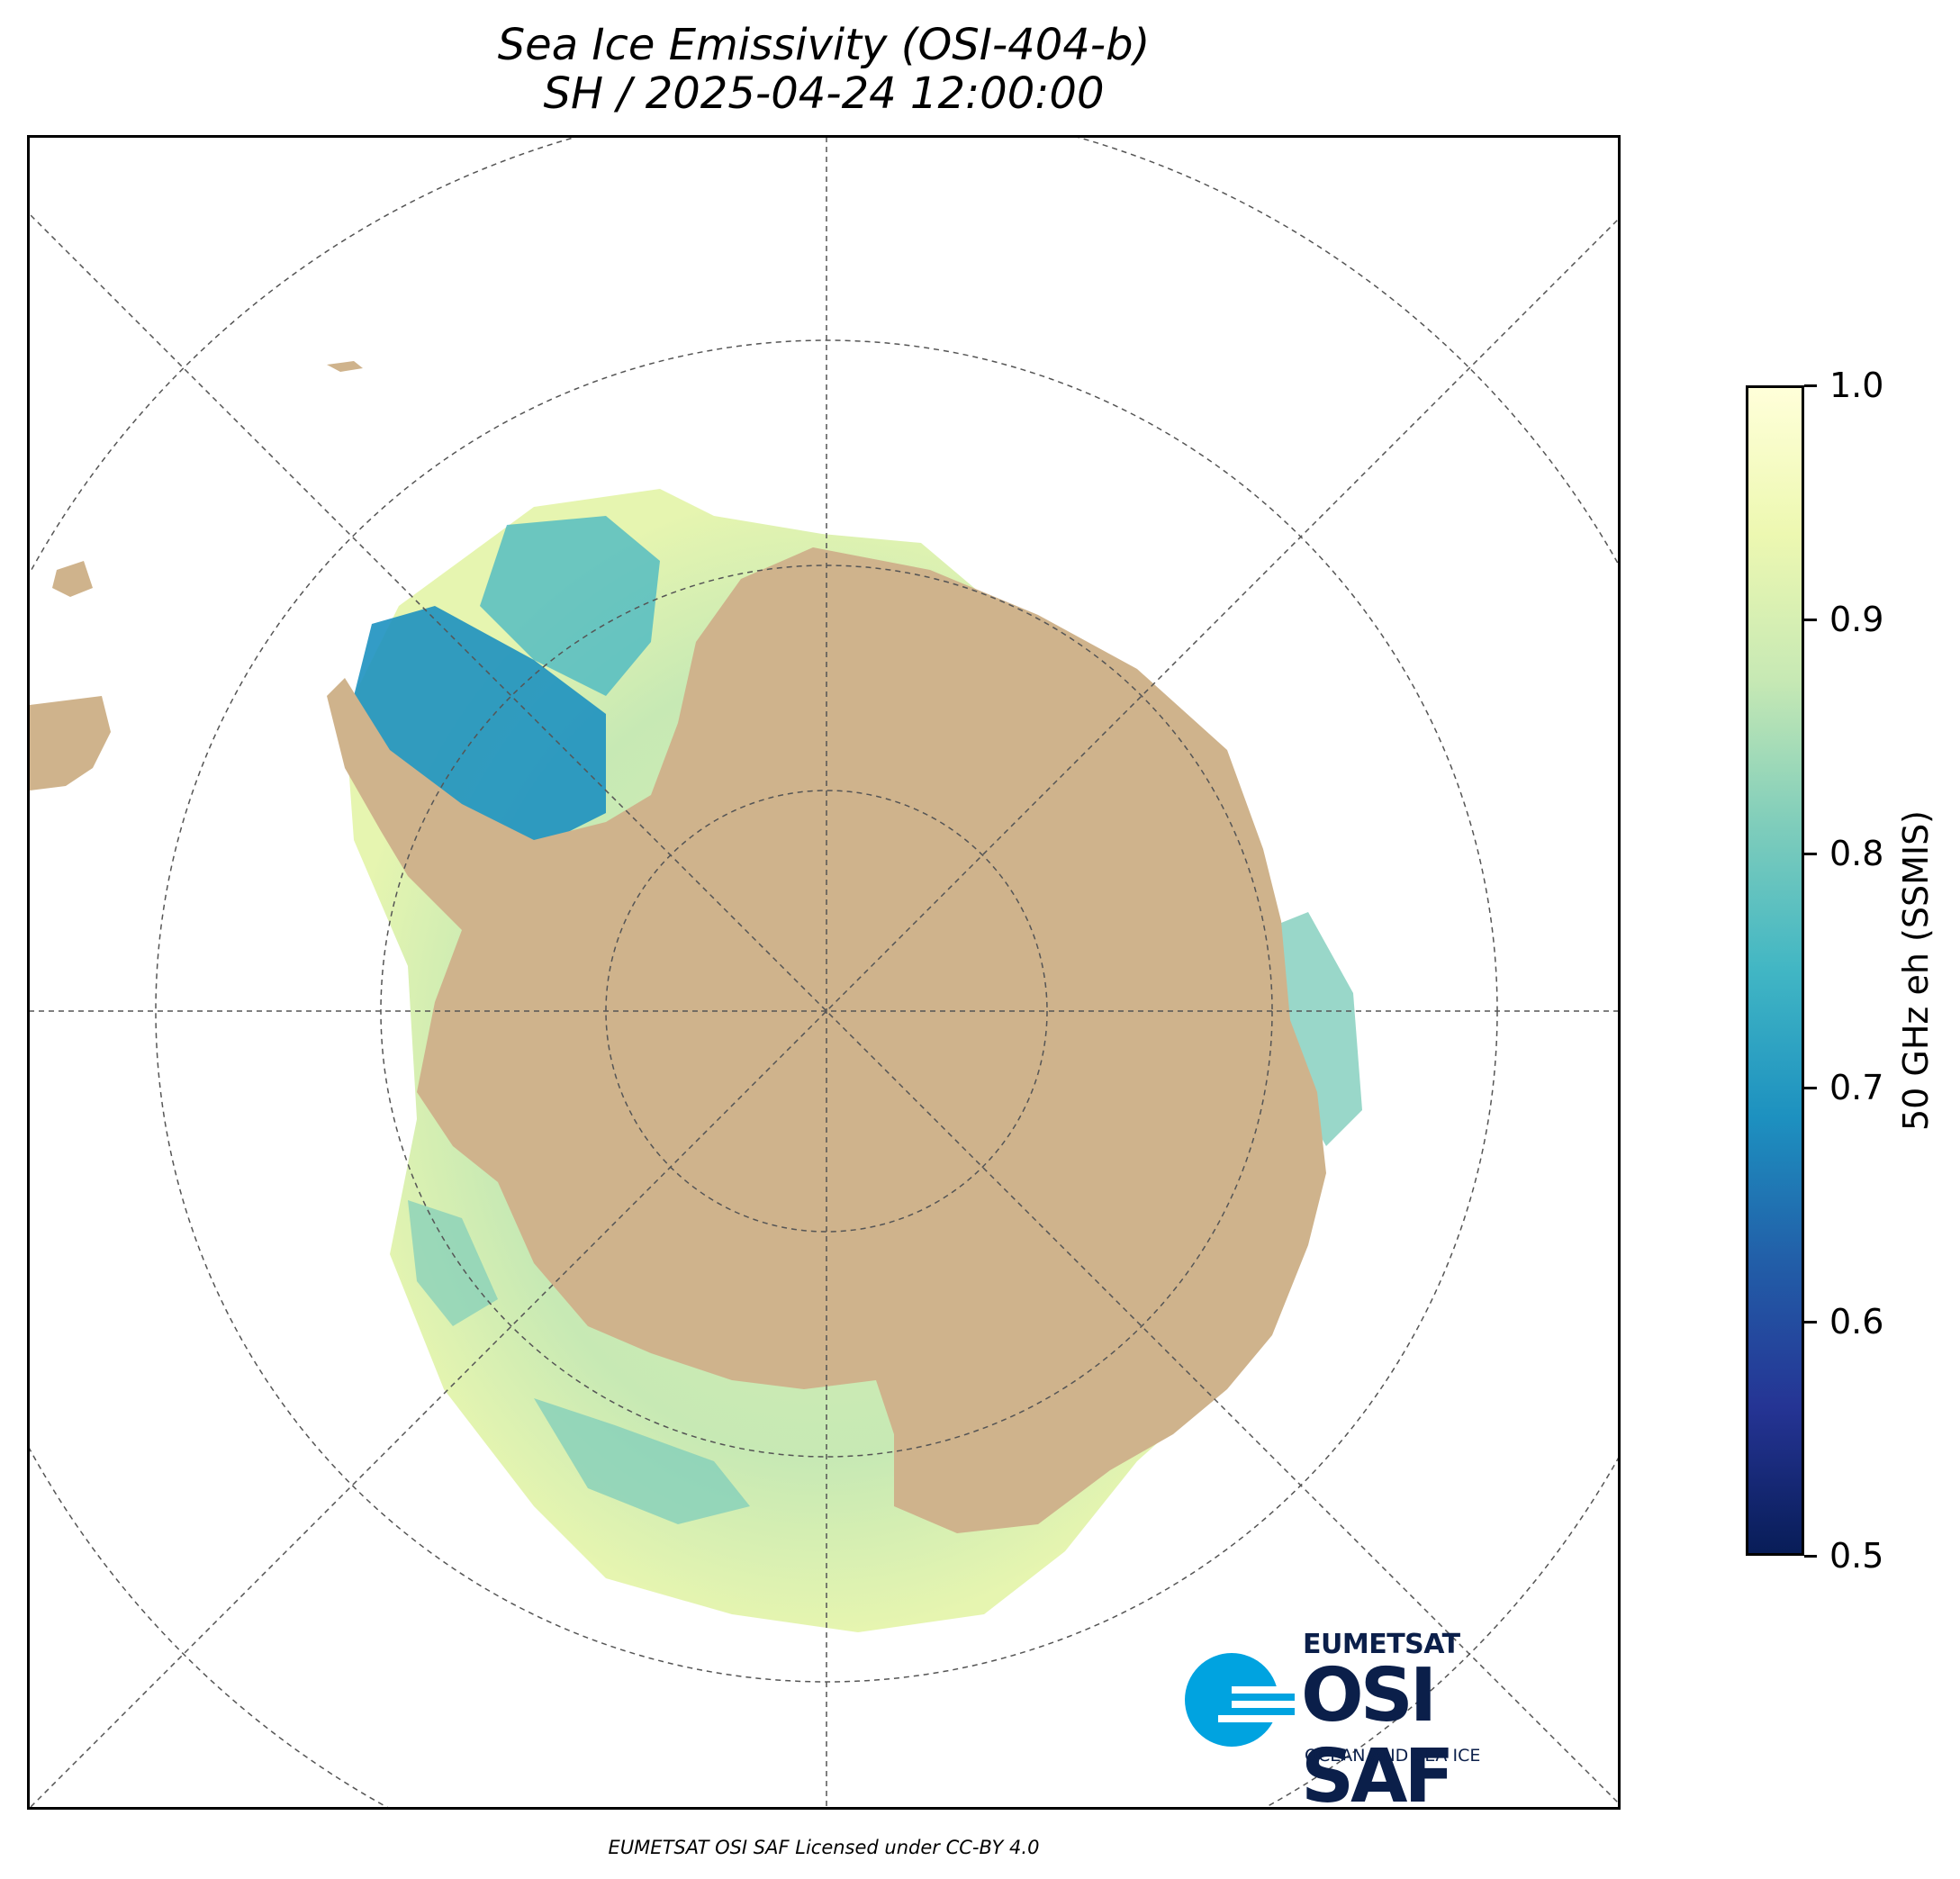 The width and height of the screenshot is (1960, 1879). What do you see at coordinates (1393, 1756) in the screenshot?
I see `logo-subtitle: OCEAN AND SEA ICE` at bounding box center [1393, 1756].